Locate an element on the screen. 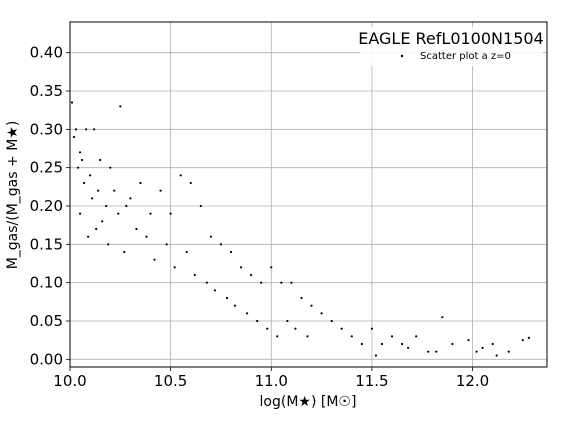 This screenshot has width=576, height=432. legend-box is located at coordinates (451, 46).